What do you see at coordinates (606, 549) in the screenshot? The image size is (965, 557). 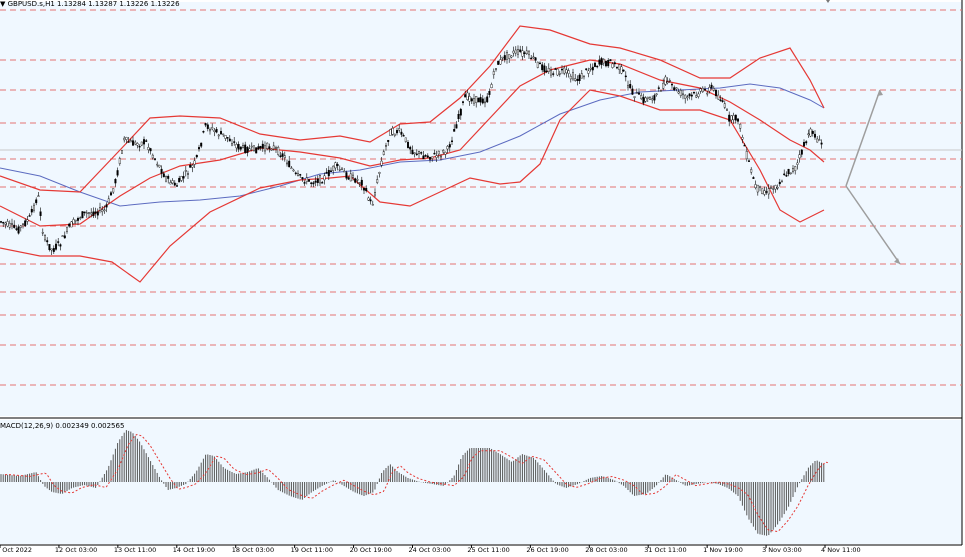 I see `time-label: 28 Oct 03:00` at bounding box center [606, 549].